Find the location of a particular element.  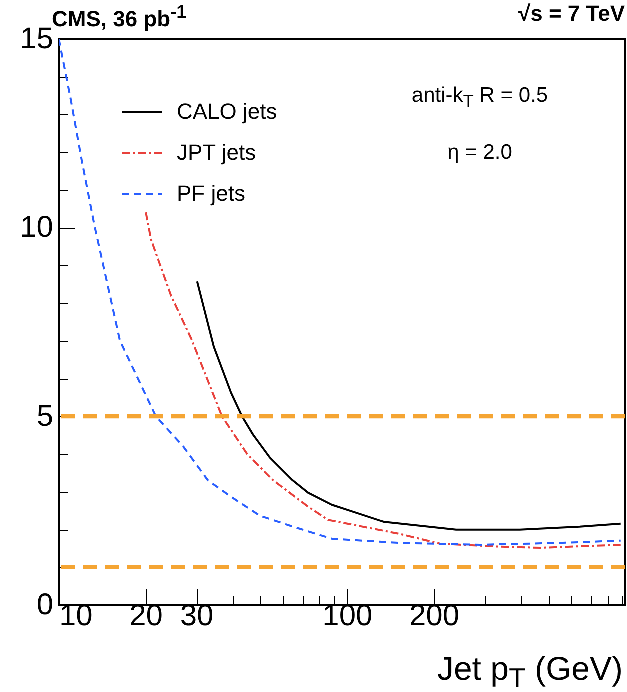

annotation: anti-k$_{T}$ R = 0.5 is located at coordinates (480, 98).